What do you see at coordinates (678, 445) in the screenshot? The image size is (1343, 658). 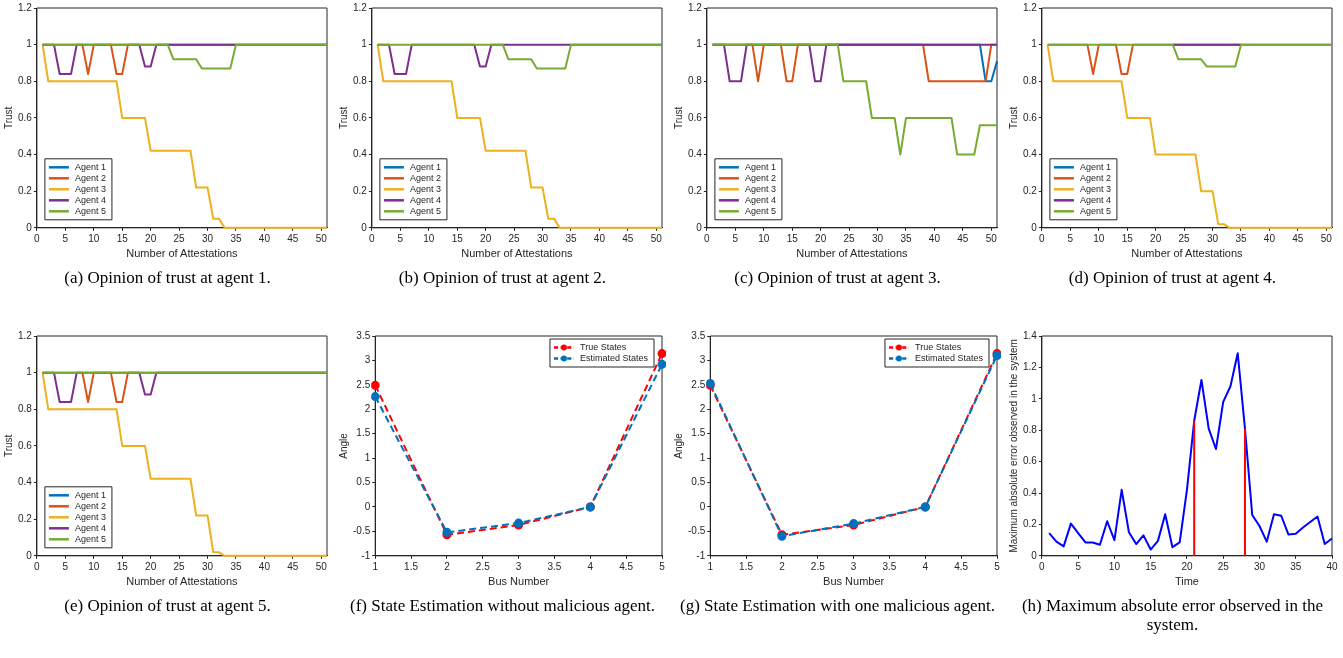 I see `y-axis-title: Angle` at bounding box center [678, 445].